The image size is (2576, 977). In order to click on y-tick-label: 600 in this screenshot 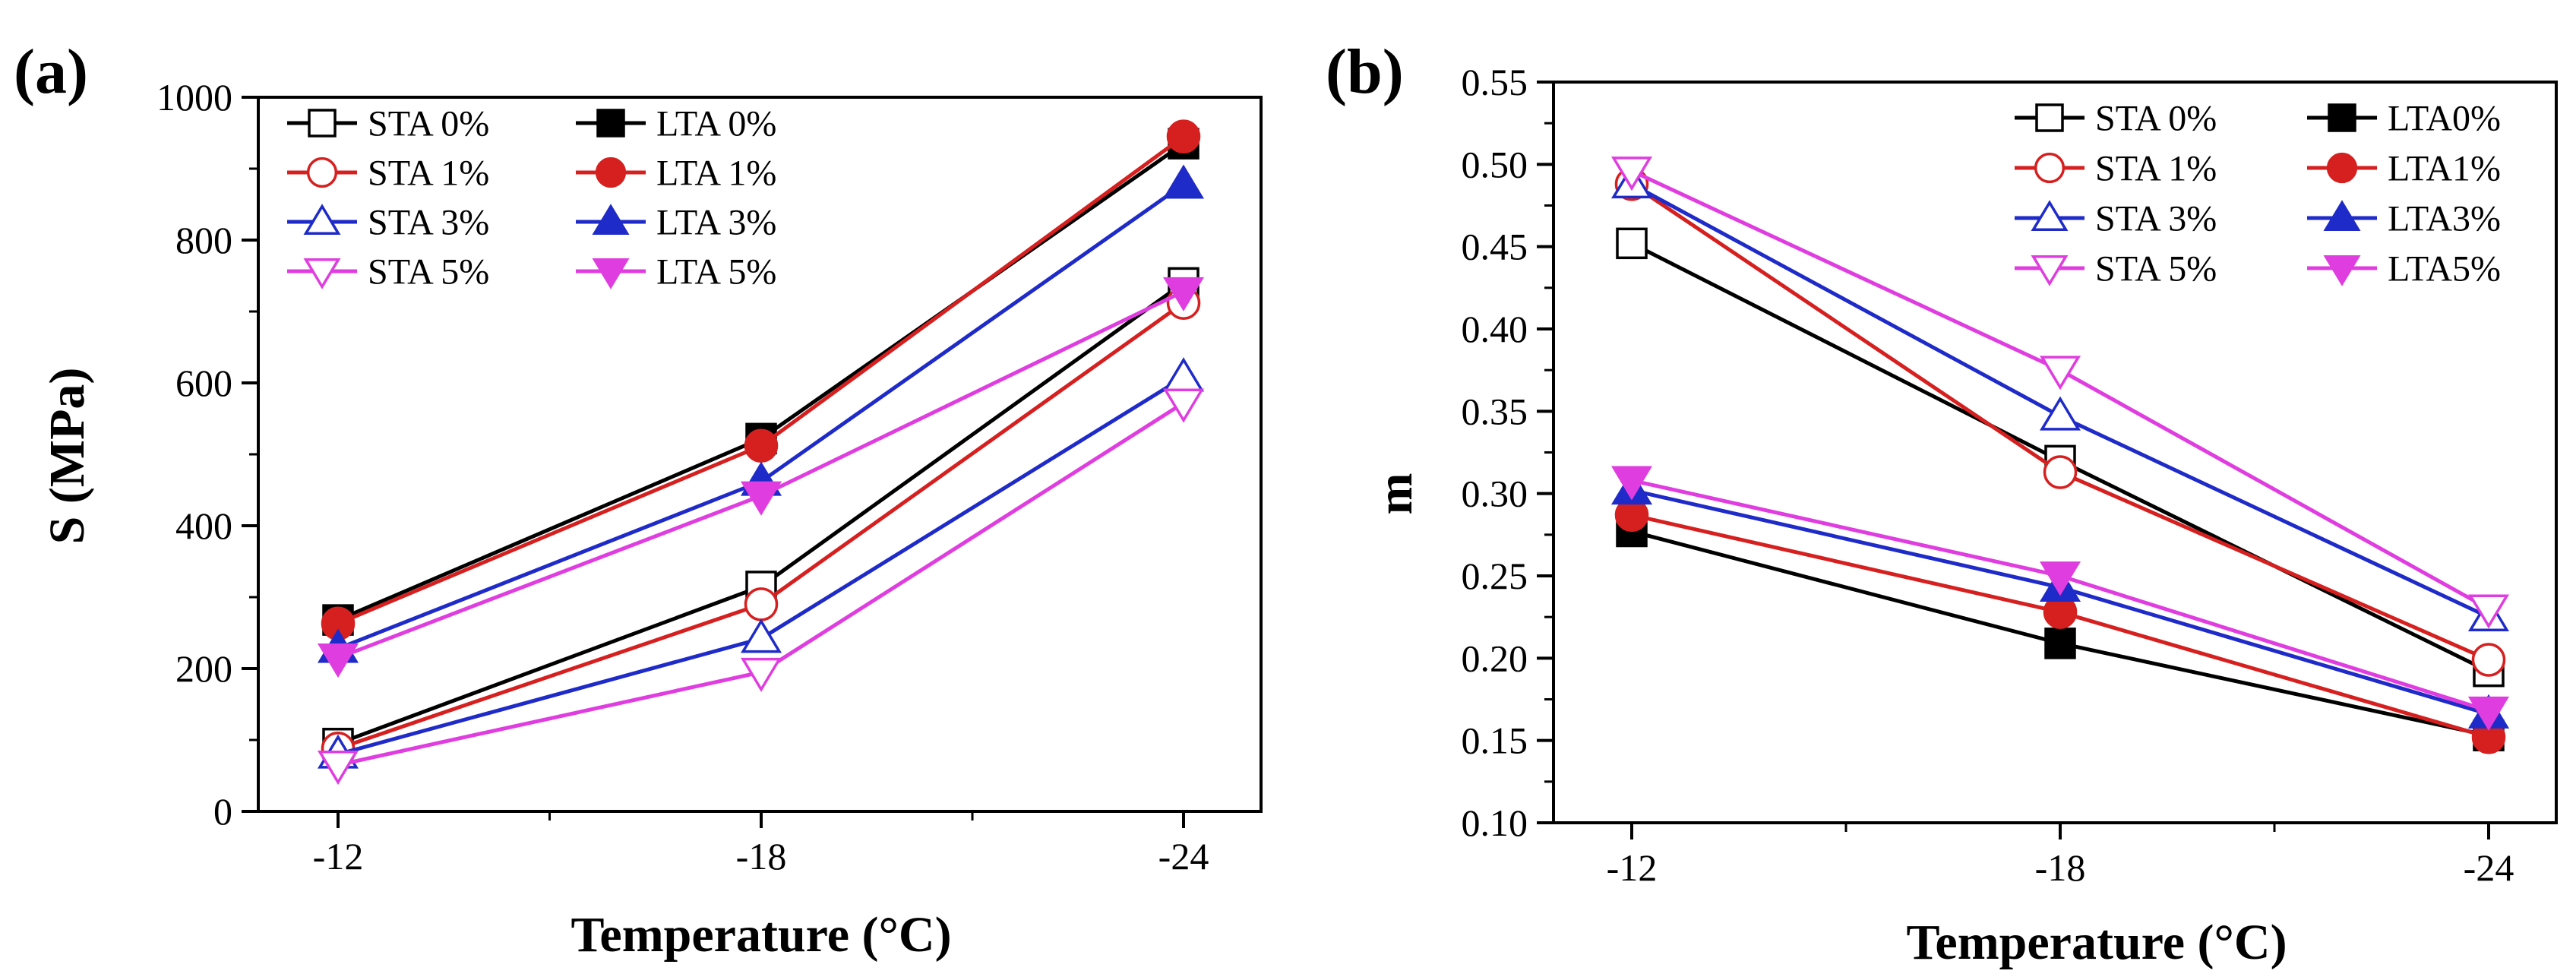, I will do `click(203, 383)`.